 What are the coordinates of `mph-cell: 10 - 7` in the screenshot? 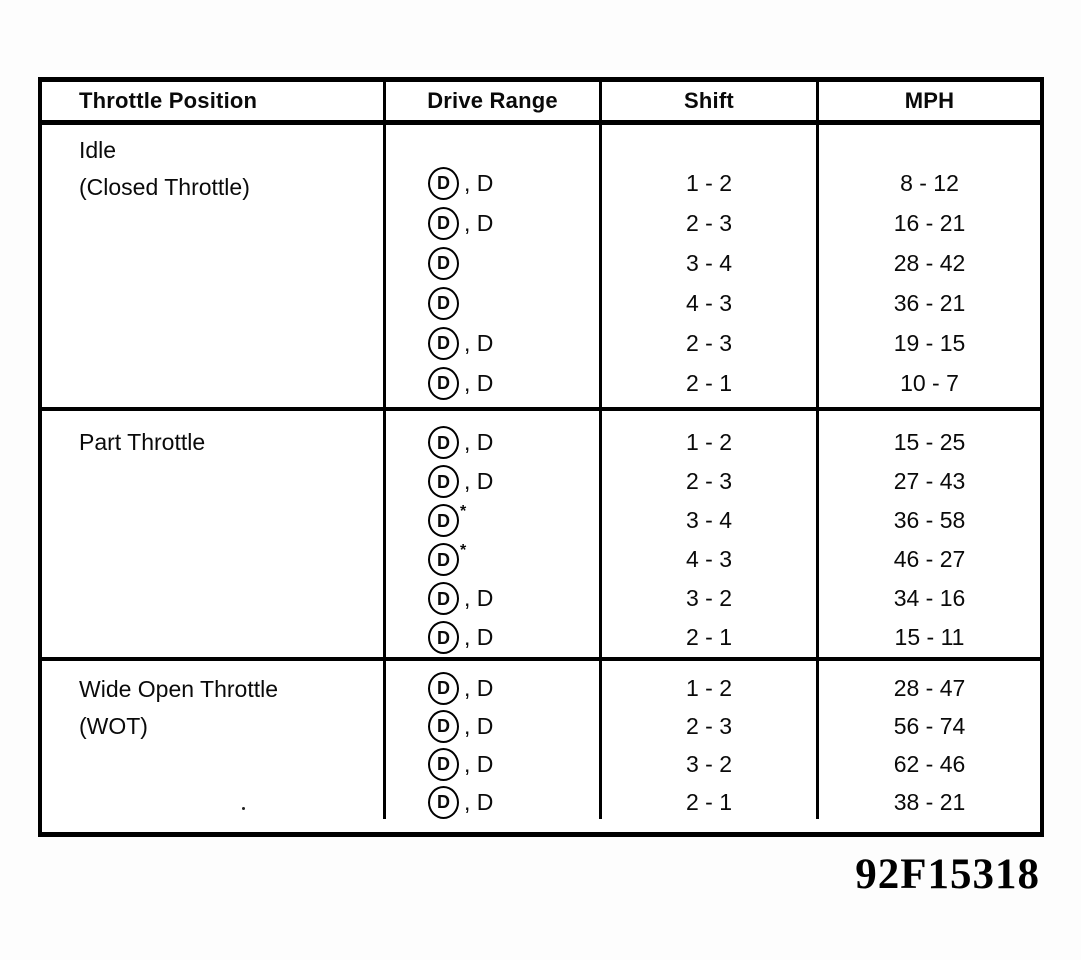 It's located at (929, 382).